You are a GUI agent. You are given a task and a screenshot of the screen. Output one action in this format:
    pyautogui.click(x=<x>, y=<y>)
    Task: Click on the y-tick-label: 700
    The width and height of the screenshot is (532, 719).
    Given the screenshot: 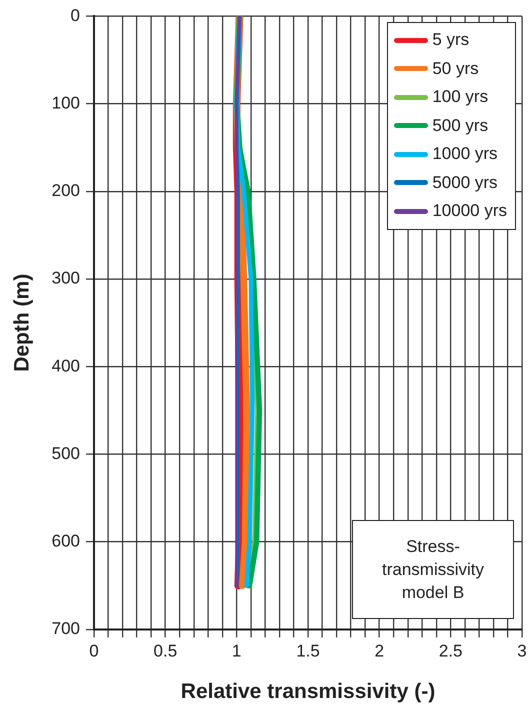 What is the action you would take?
    pyautogui.click(x=66, y=628)
    